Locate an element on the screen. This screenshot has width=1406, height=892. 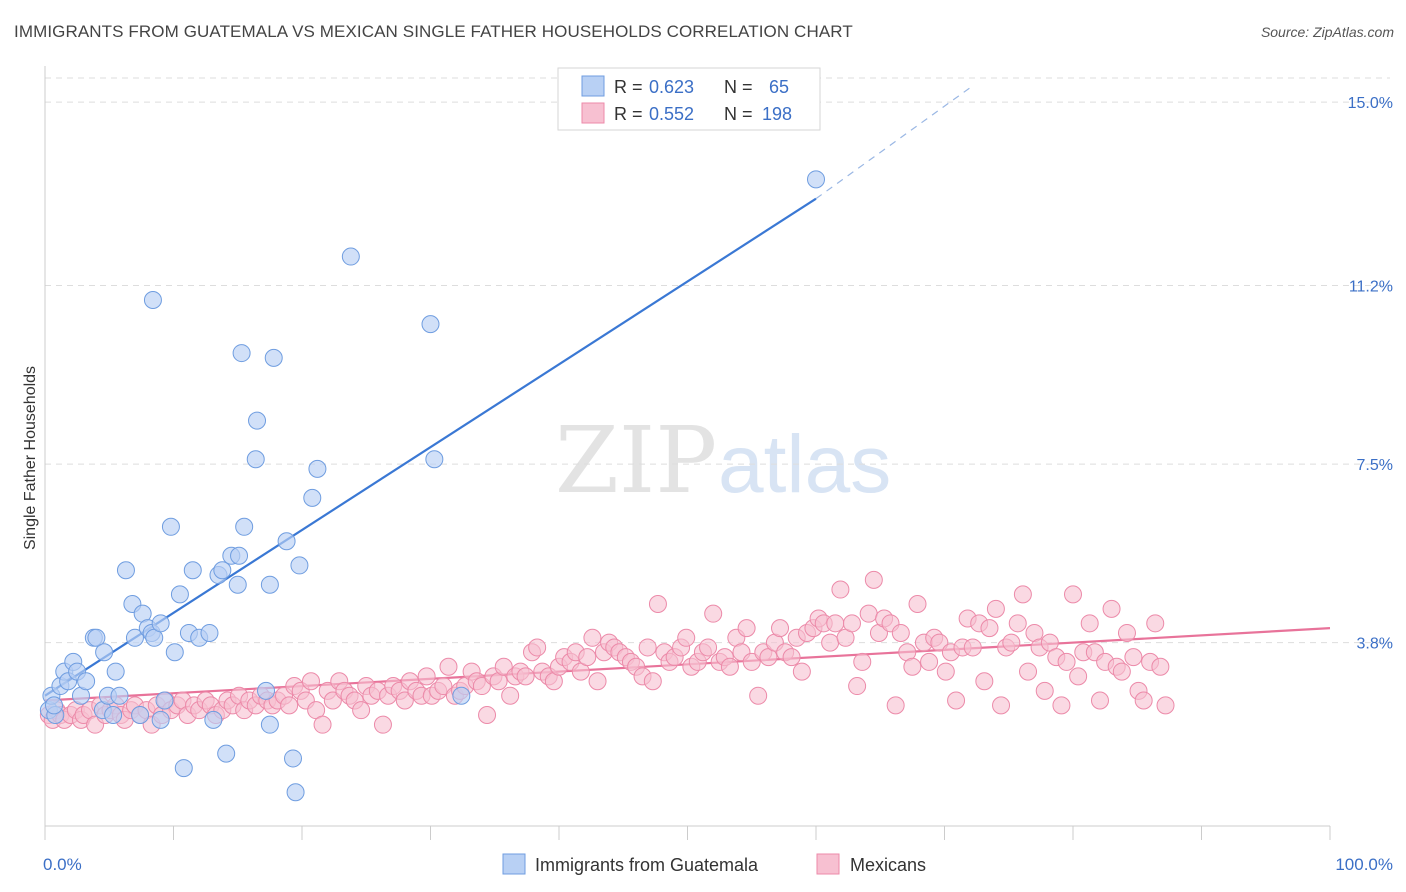
legend-r-value-2: 0.552 is located at coordinates (671, 114).